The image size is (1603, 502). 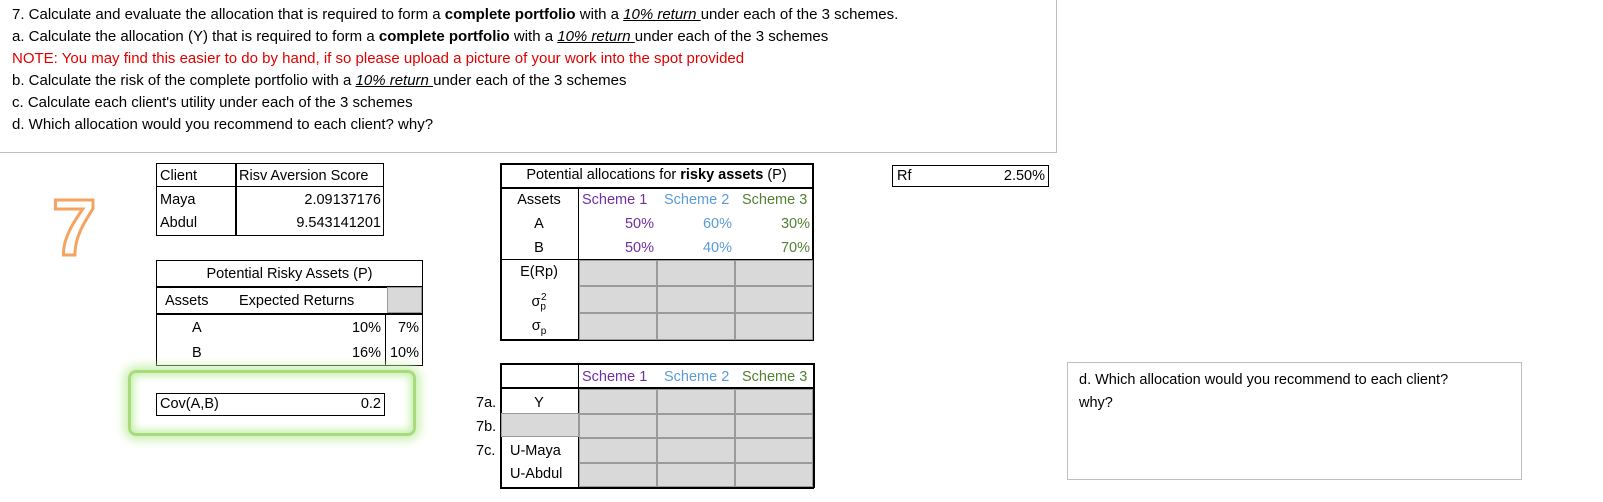 What do you see at coordinates (539, 272) in the screenshot?
I see `erp-label: E(Rp)` at bounding box center [539, 272].